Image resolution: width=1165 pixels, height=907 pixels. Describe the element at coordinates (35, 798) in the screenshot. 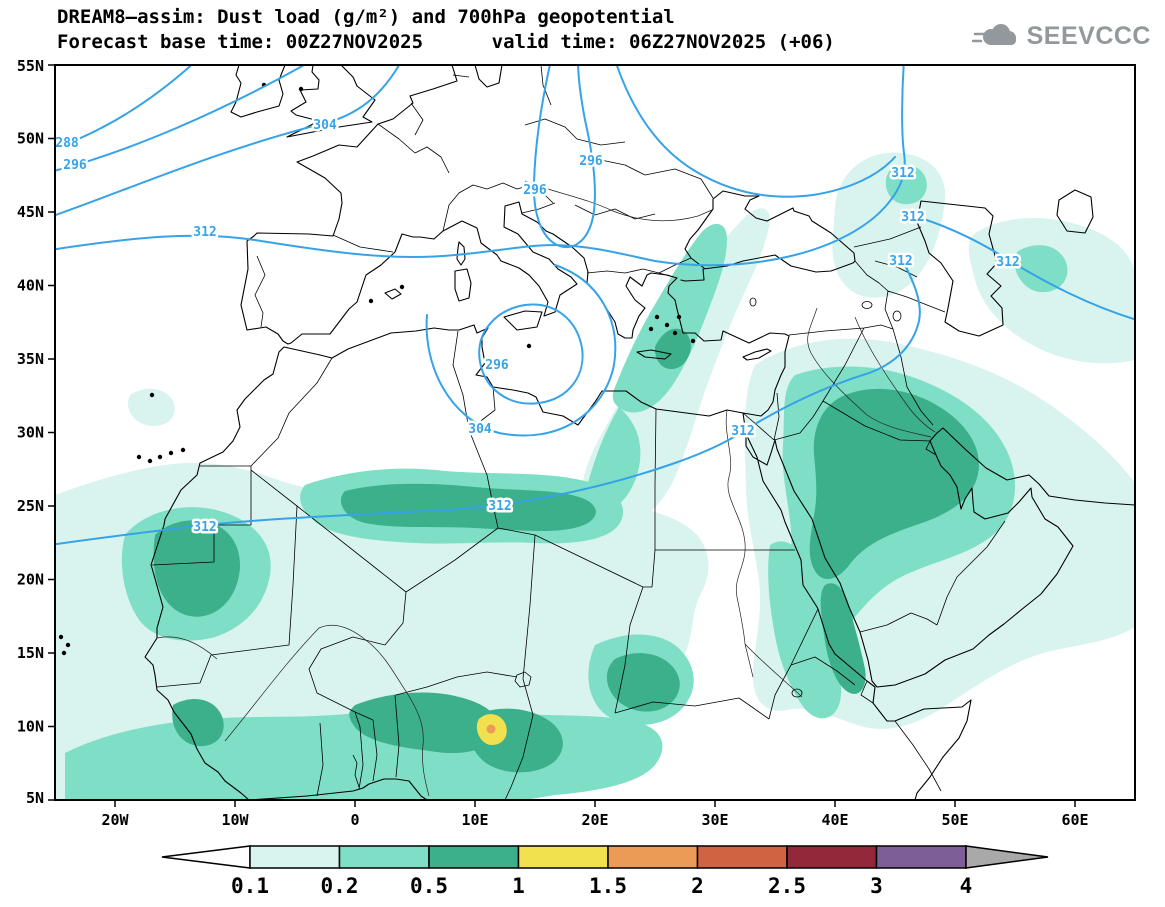

I see `lat-label: 5N` at that location.